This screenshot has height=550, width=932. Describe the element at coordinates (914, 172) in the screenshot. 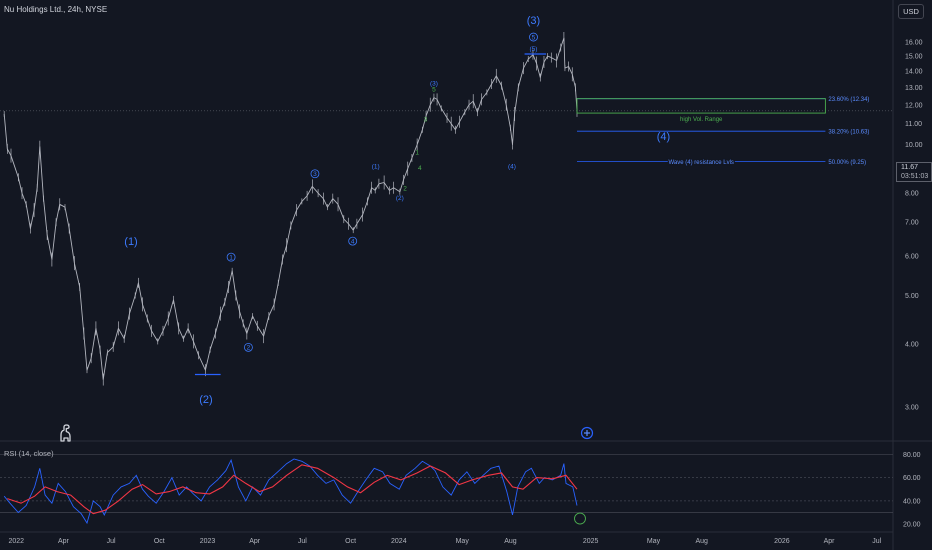

I see `last-price-tag: 11.67 03:51:03` at that location.